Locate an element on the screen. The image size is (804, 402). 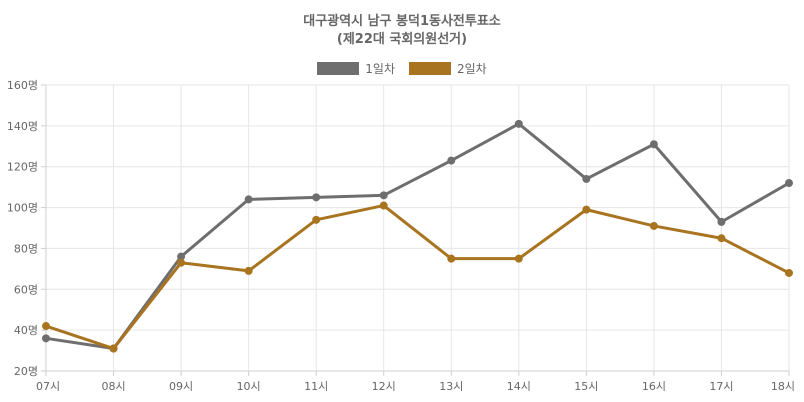
y-tick-label: 120명 is located at coordinates (22, 167).